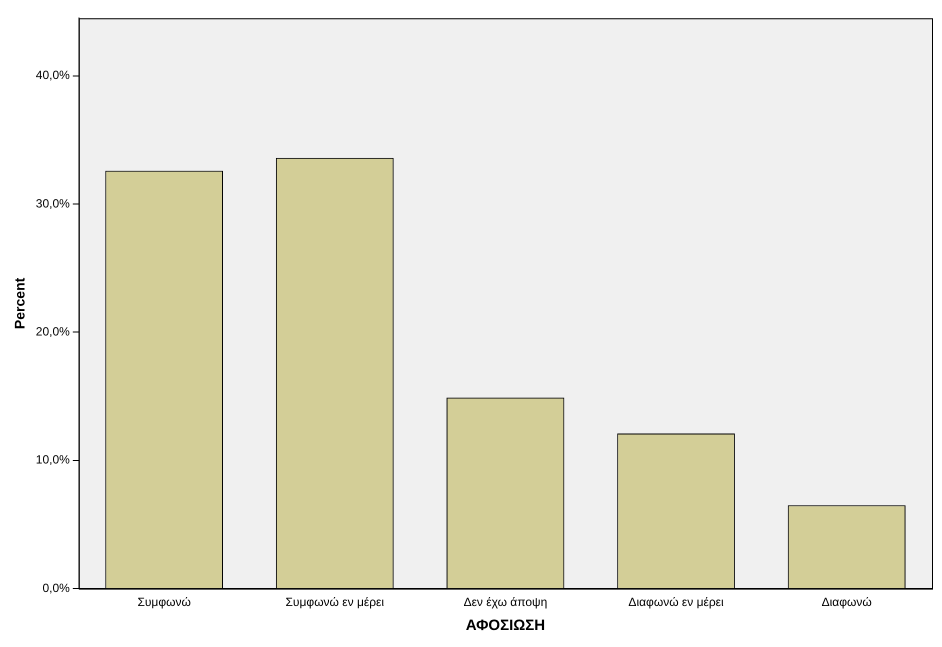 This screenshot has width=942, height=647. What do you see at coordinates (506, 625) in the screenshot?
I see `x-axis-title: ΑΦΟΣΙΩΣΗ` at bounding box center [506, 625].